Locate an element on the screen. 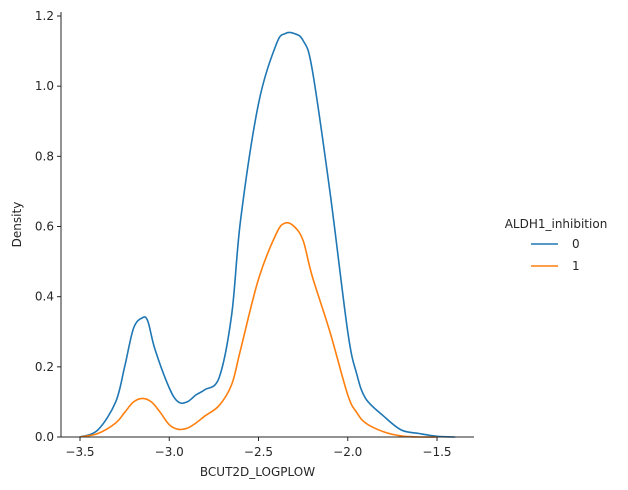  legend-label-0: 0 is located at coordinates (576, 244).